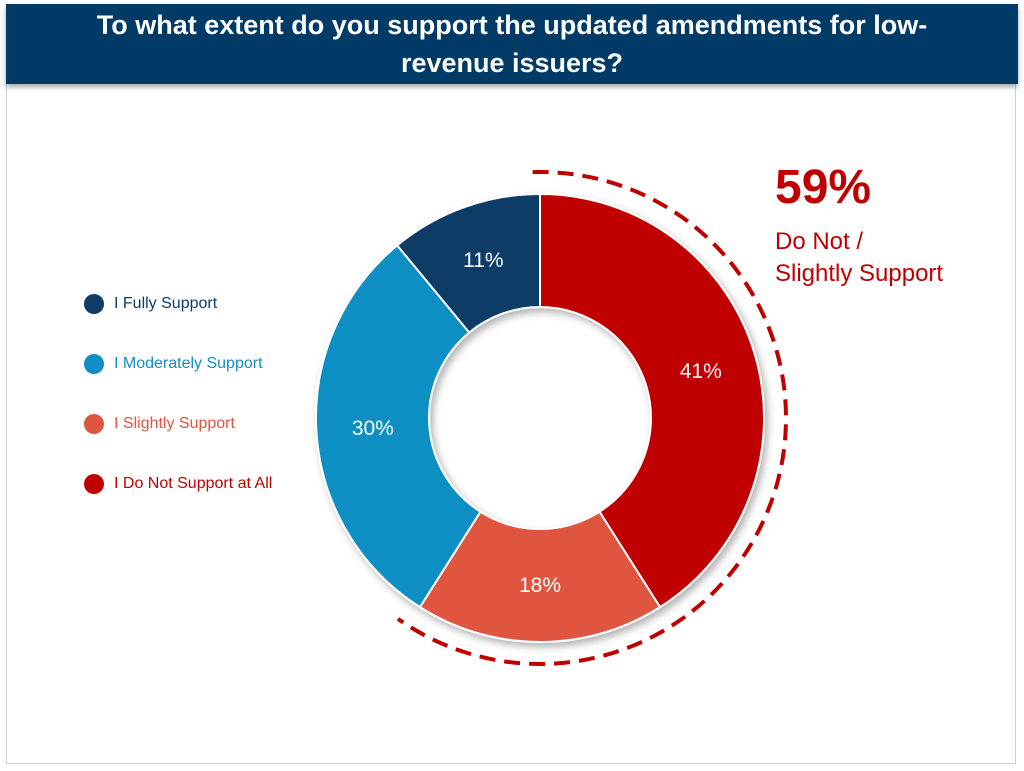 Image resolution: width=1024 pixels, height=771 pixels. I want to click on slice-label-slightly-support: 18%, so click(540, 585).